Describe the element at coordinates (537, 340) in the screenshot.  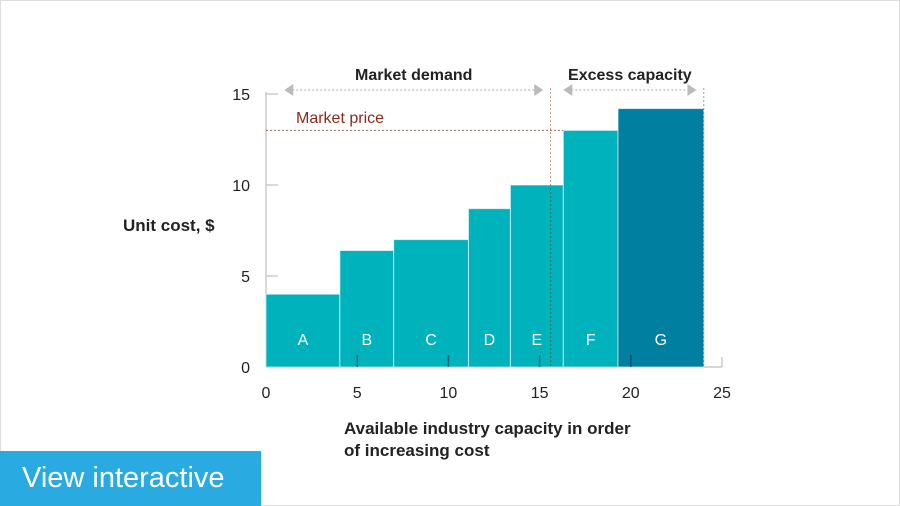
I see `bar-label: E` at that location.